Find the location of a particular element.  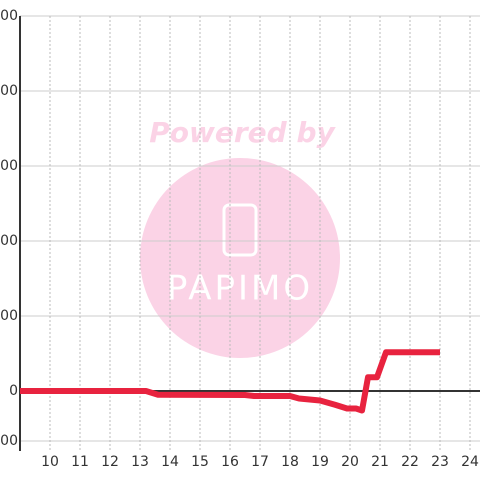

y-tick-label: 150,000 is located at coordinates (9, 16).